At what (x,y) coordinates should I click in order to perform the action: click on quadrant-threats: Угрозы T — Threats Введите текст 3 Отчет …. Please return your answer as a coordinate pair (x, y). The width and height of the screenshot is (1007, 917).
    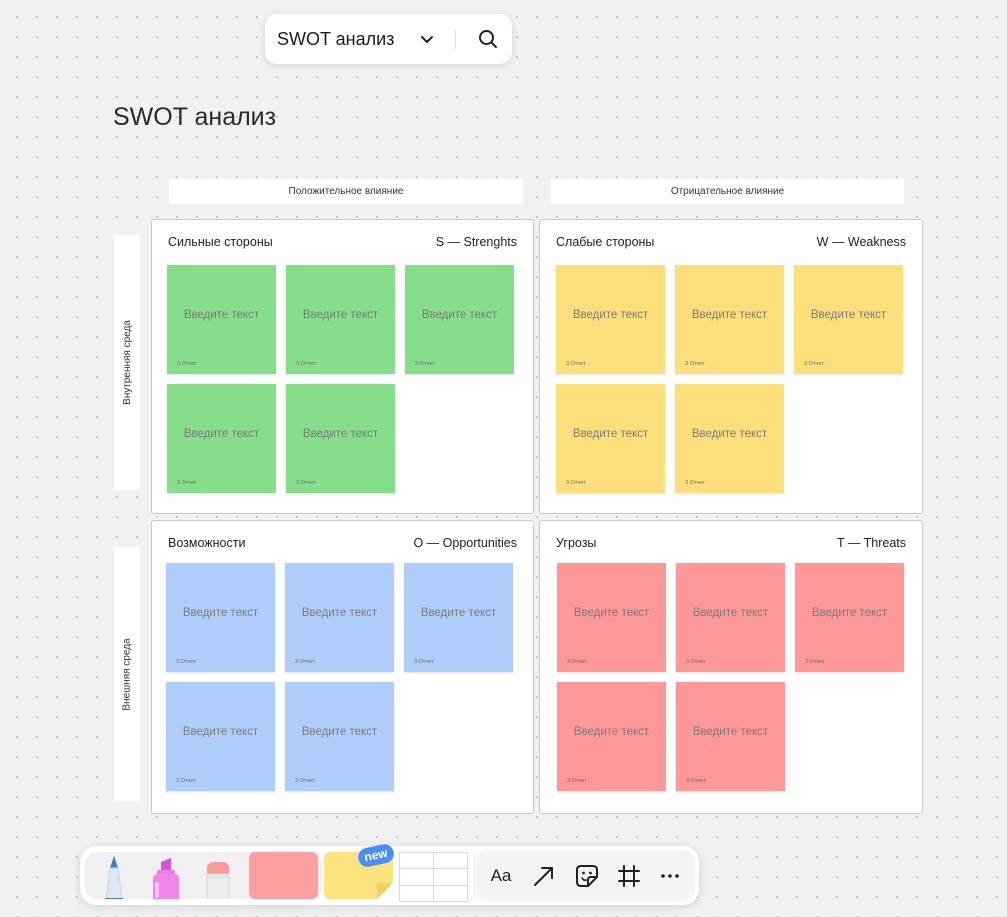
    Looking at the image, I should click on (731, 667).